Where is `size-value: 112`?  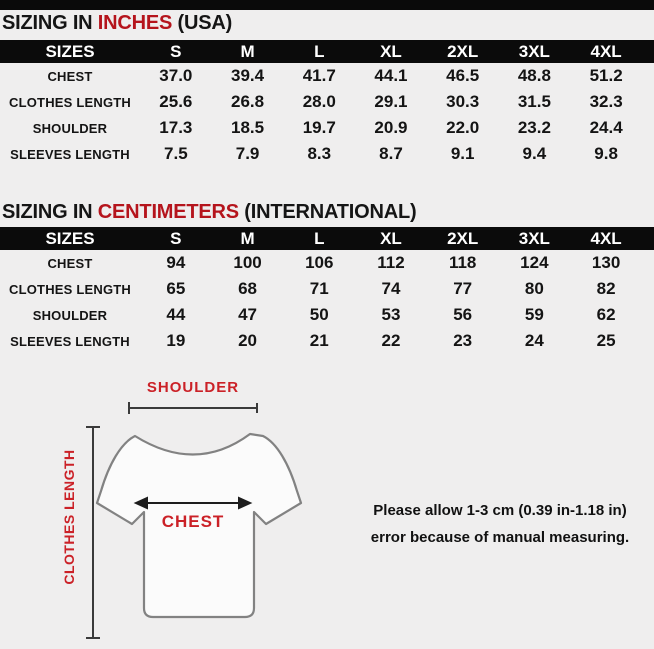
size-value: 112 is located at coordinates (391, 262).